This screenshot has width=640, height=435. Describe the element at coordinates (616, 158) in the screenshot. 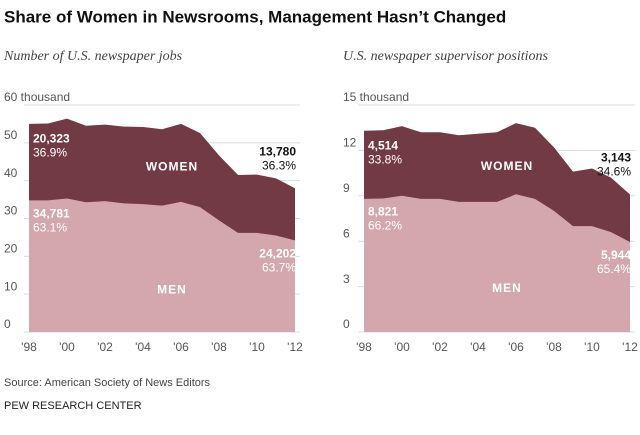

I see `value-label: 3,143` at that location.